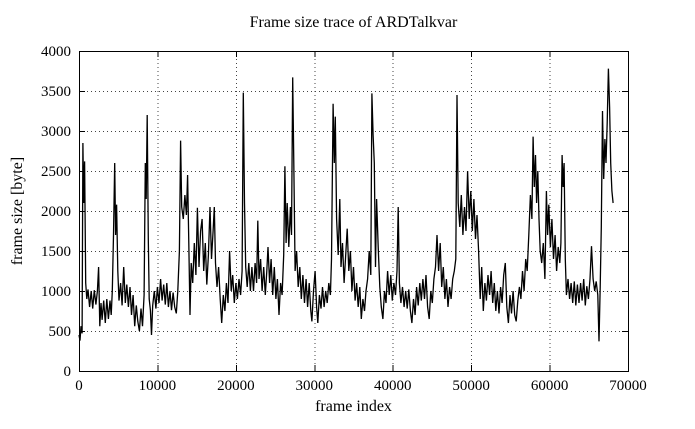 The height and width of the screenshot is (429, 695). Describe the element at coordinates (353, 406) in the screenshot. I see `x-axis-label: frame index` at that location.